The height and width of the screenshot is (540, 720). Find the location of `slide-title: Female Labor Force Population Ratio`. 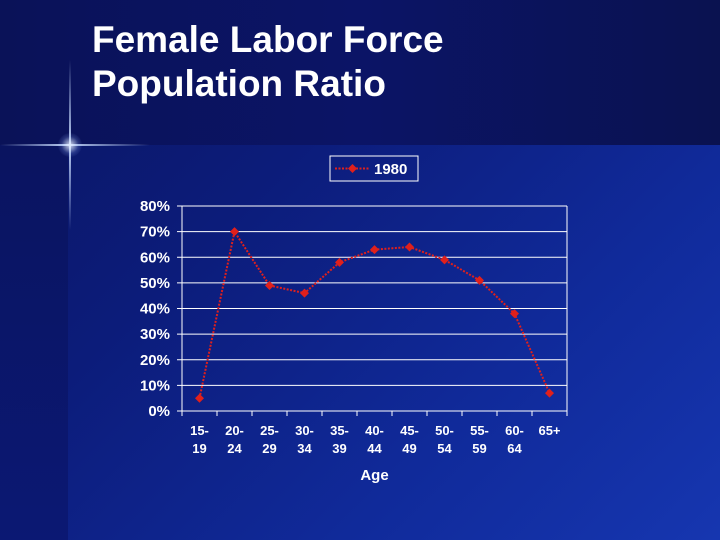

slide-title: Female Labor Force Population Ratio is located at coordinates (268, 61).